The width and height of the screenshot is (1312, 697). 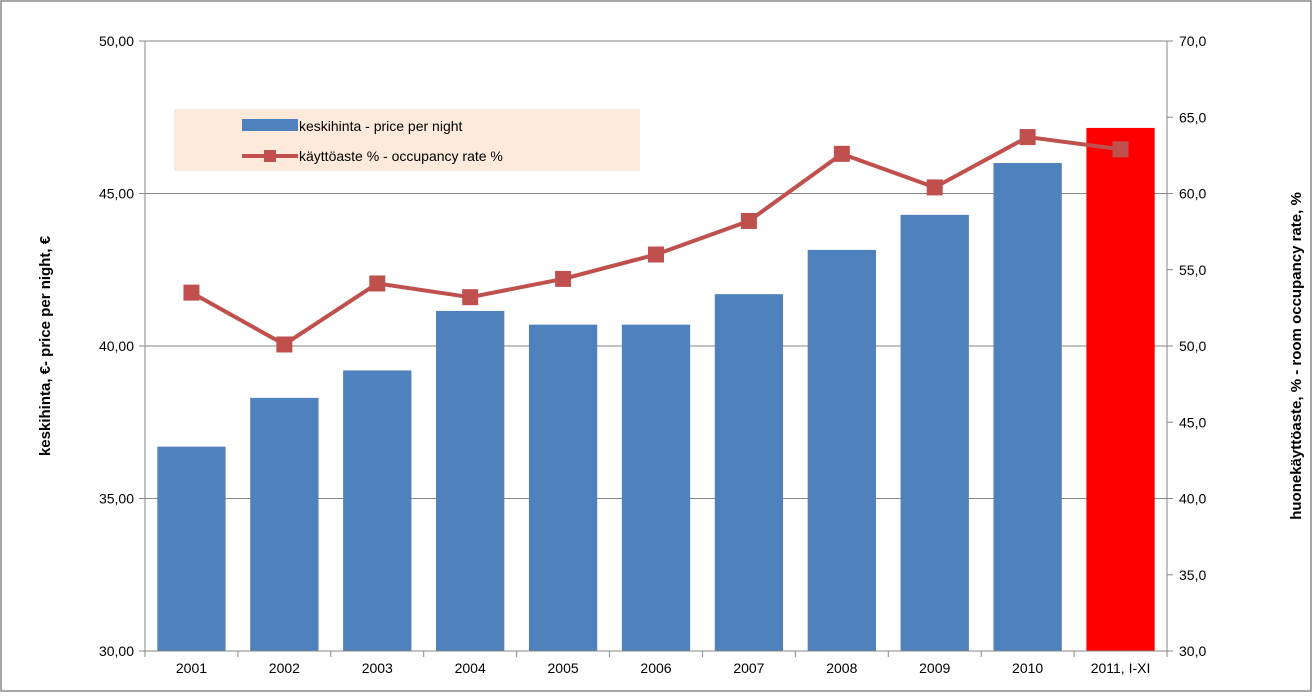 I want to click on y-left-tick-label: 50,00, so click(x=116, y=41).